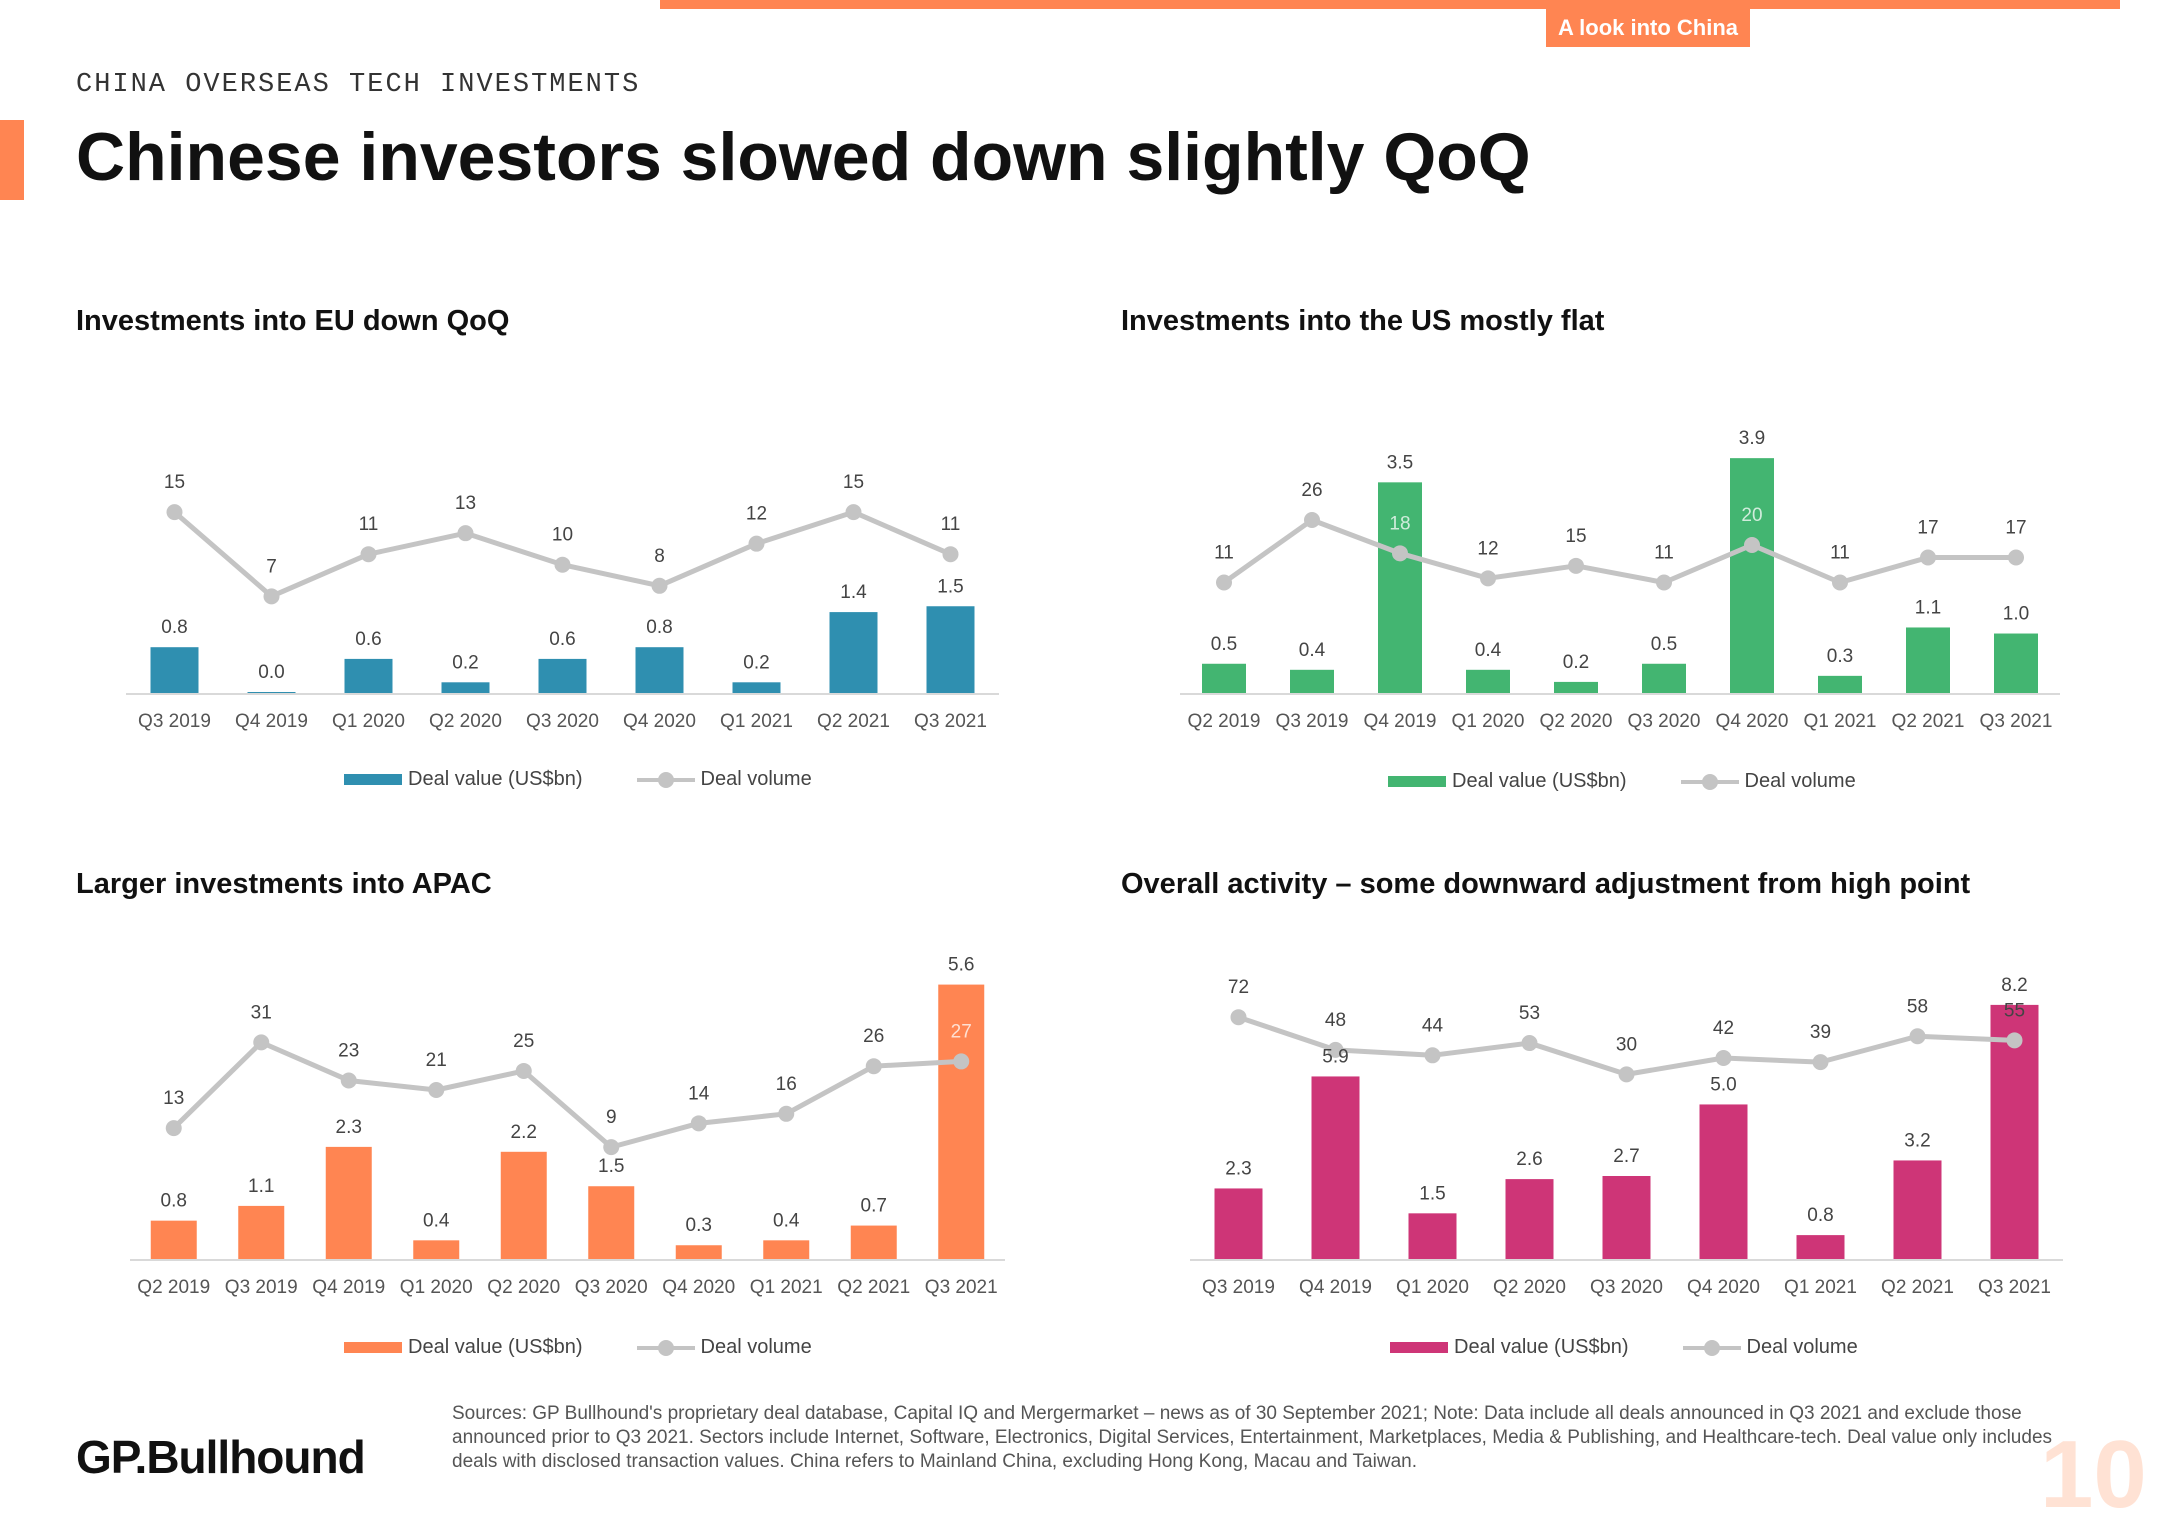 The image size is (2167, 1530). What do you see at coordinates (261, 1012) in the screenshot?
I see `volume-value-label: 31` at bounding box center [261, 1012].